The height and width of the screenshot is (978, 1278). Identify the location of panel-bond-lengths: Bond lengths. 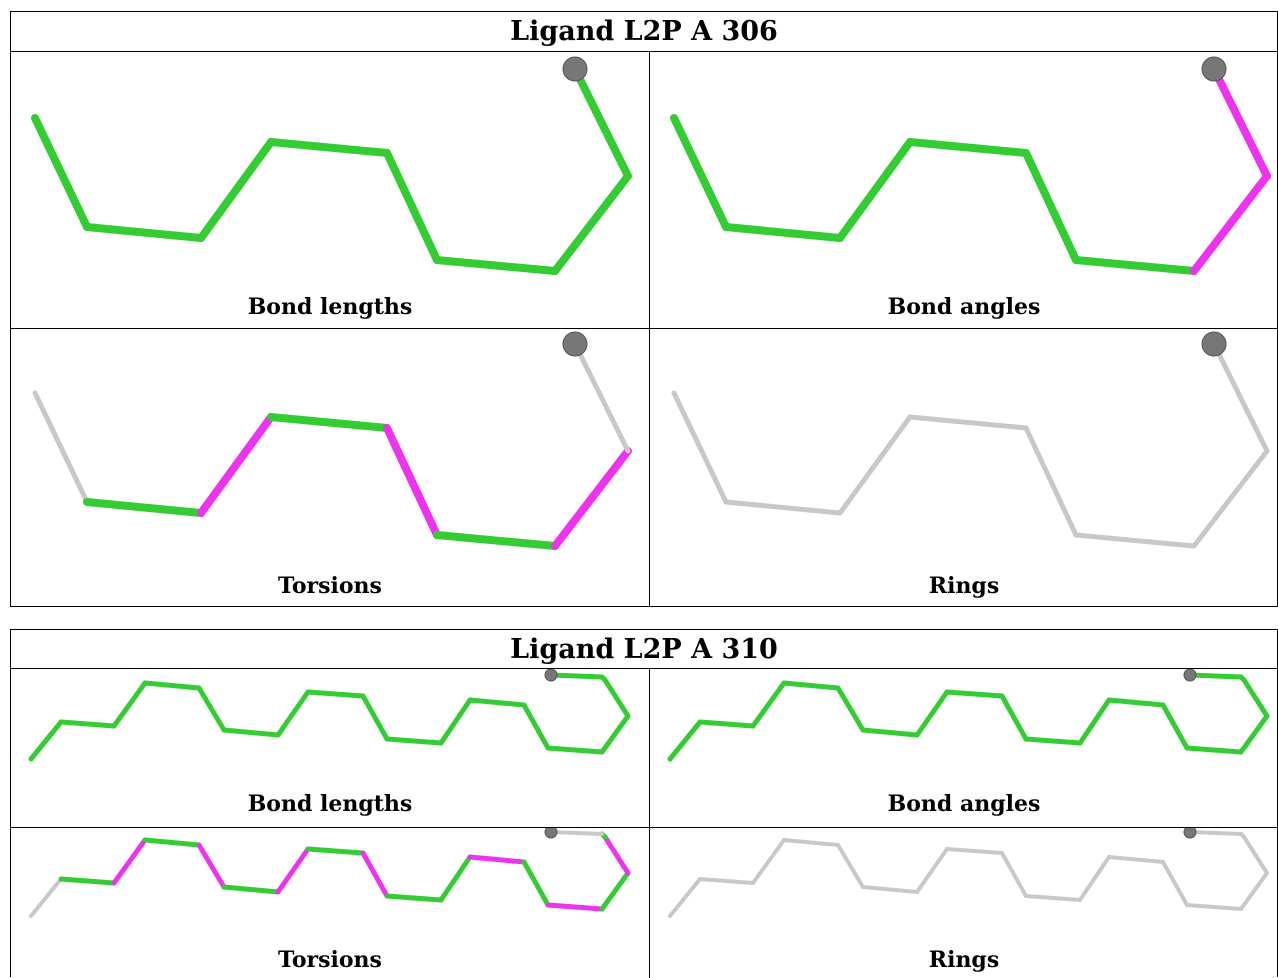
(330, 748).